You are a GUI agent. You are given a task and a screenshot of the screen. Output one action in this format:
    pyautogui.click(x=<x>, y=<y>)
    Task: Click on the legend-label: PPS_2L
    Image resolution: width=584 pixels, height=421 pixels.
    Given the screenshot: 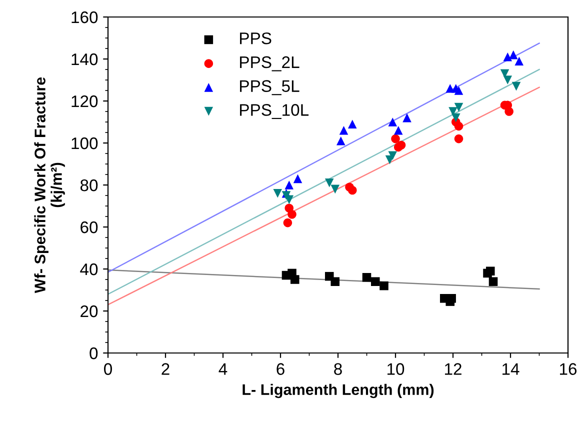 What is the action you would take?
    pyautogui.click(x=270, y=64)
    